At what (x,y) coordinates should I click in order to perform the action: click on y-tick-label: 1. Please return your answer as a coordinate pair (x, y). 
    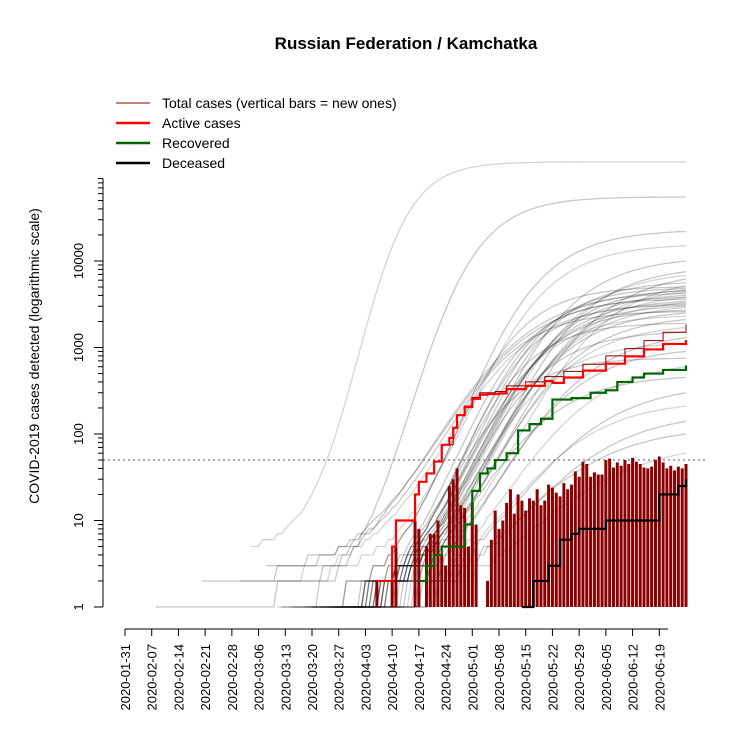
    Looking at the image, I should click on (78, 606).